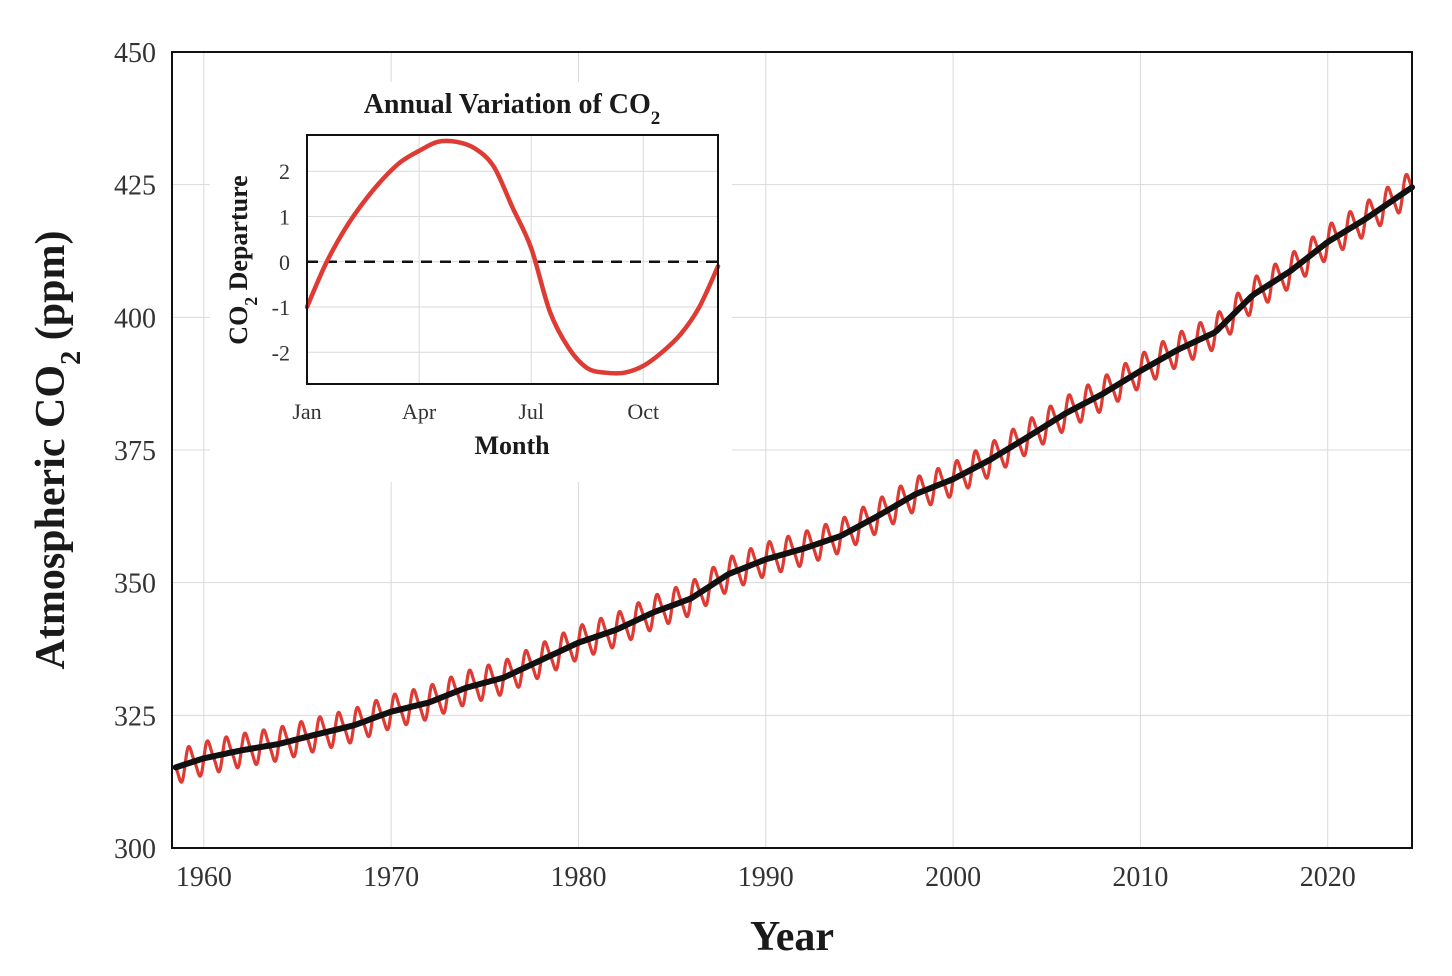 This screenshot has height=976, width=1452. Describe the element at coordinates (284, 216) in the screenshot. I see `inset-y-tick-label: 1` at that location.